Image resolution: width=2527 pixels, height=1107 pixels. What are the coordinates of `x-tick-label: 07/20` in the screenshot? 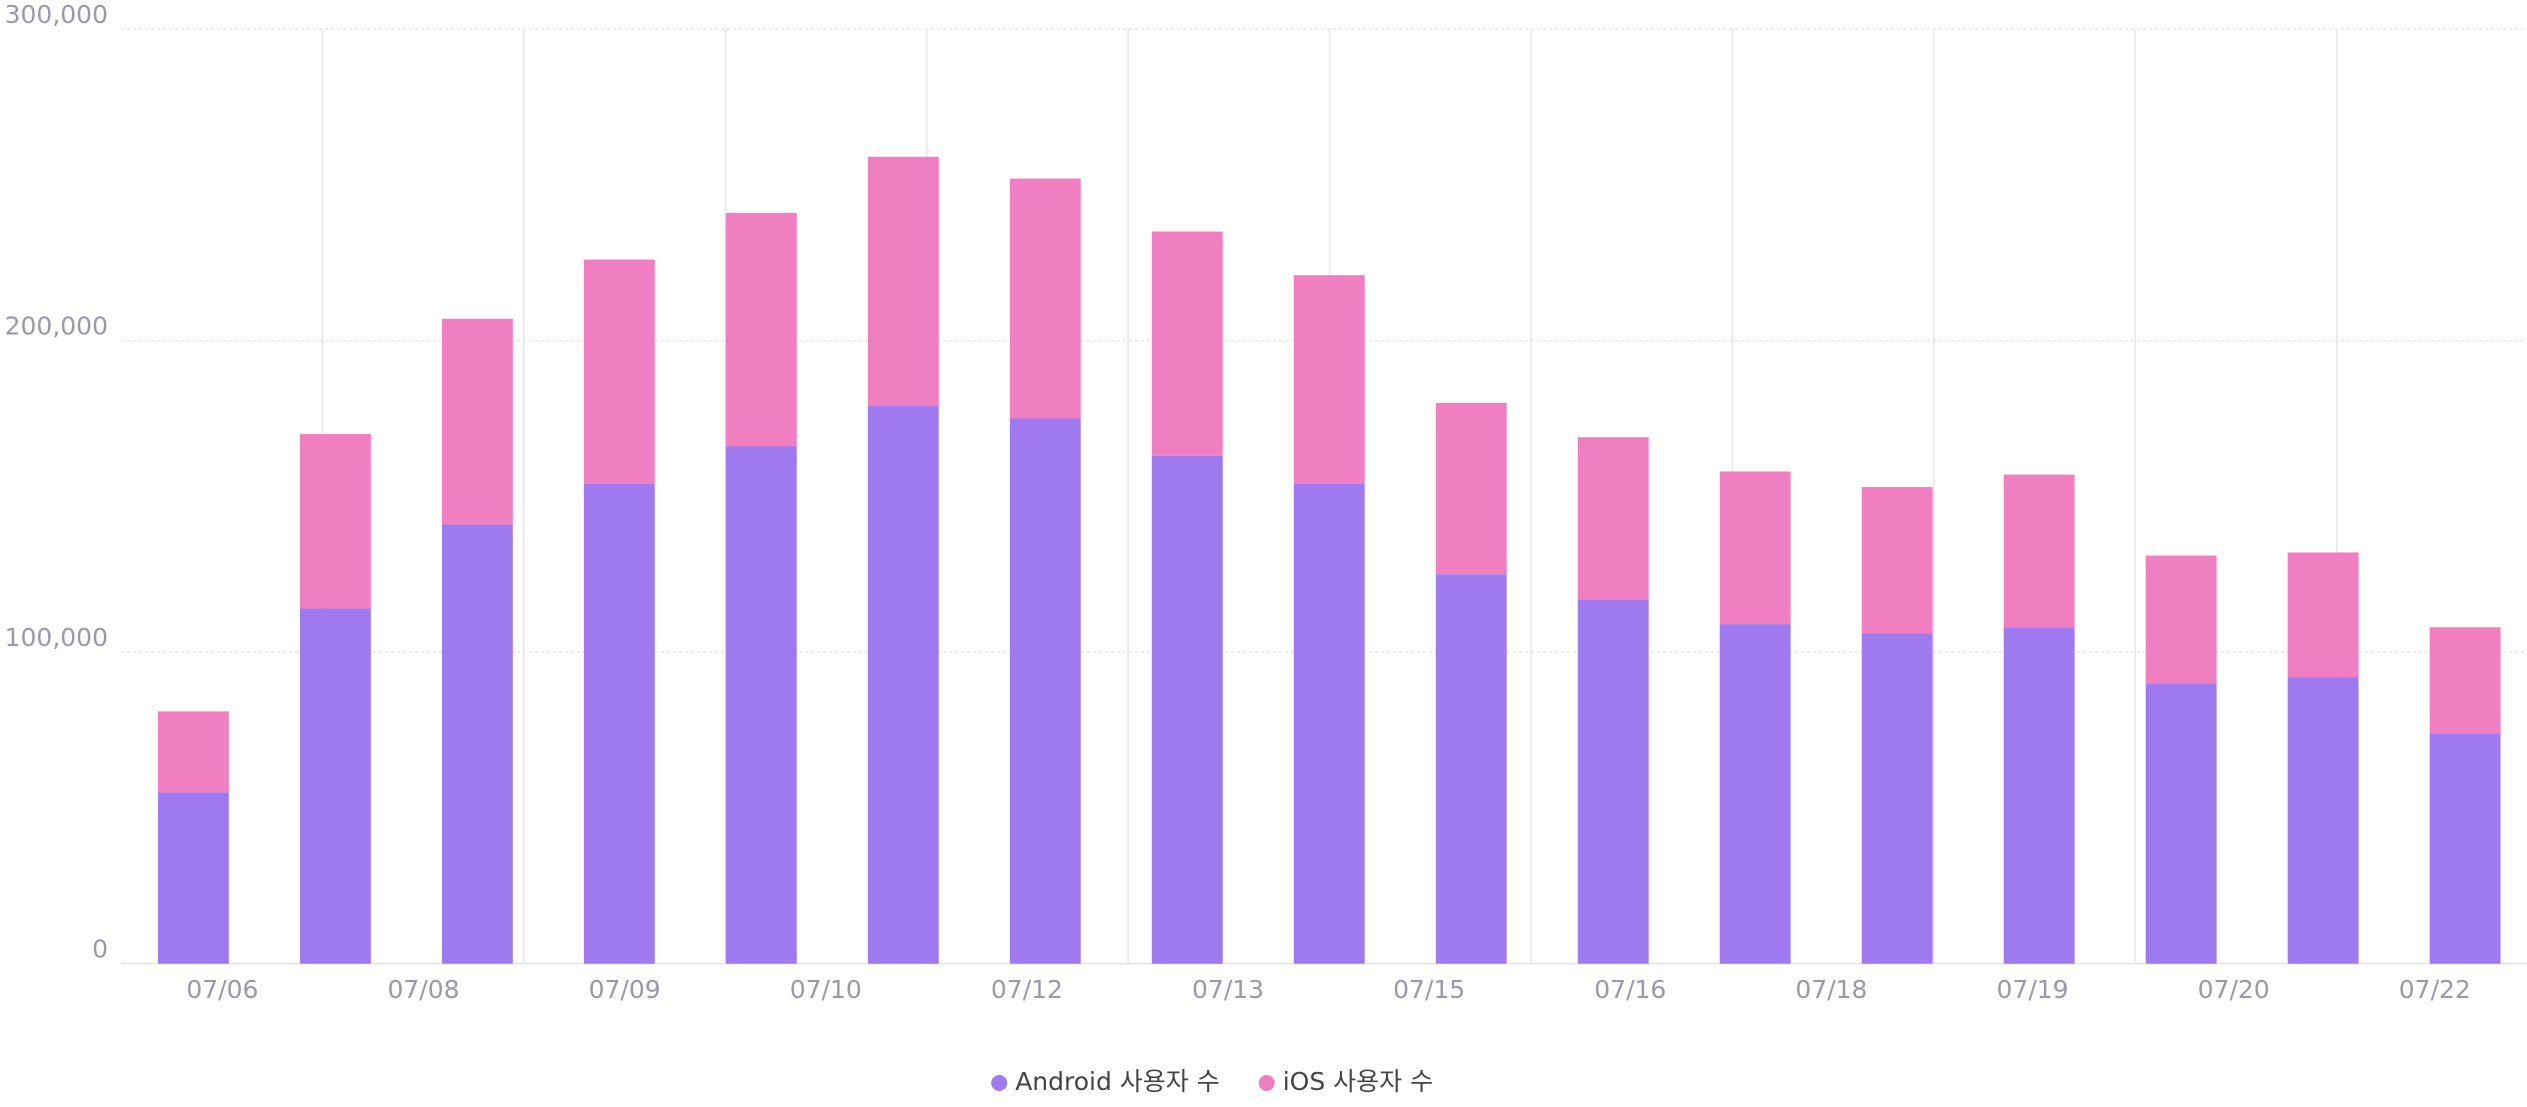 It's located at (2234, 989).